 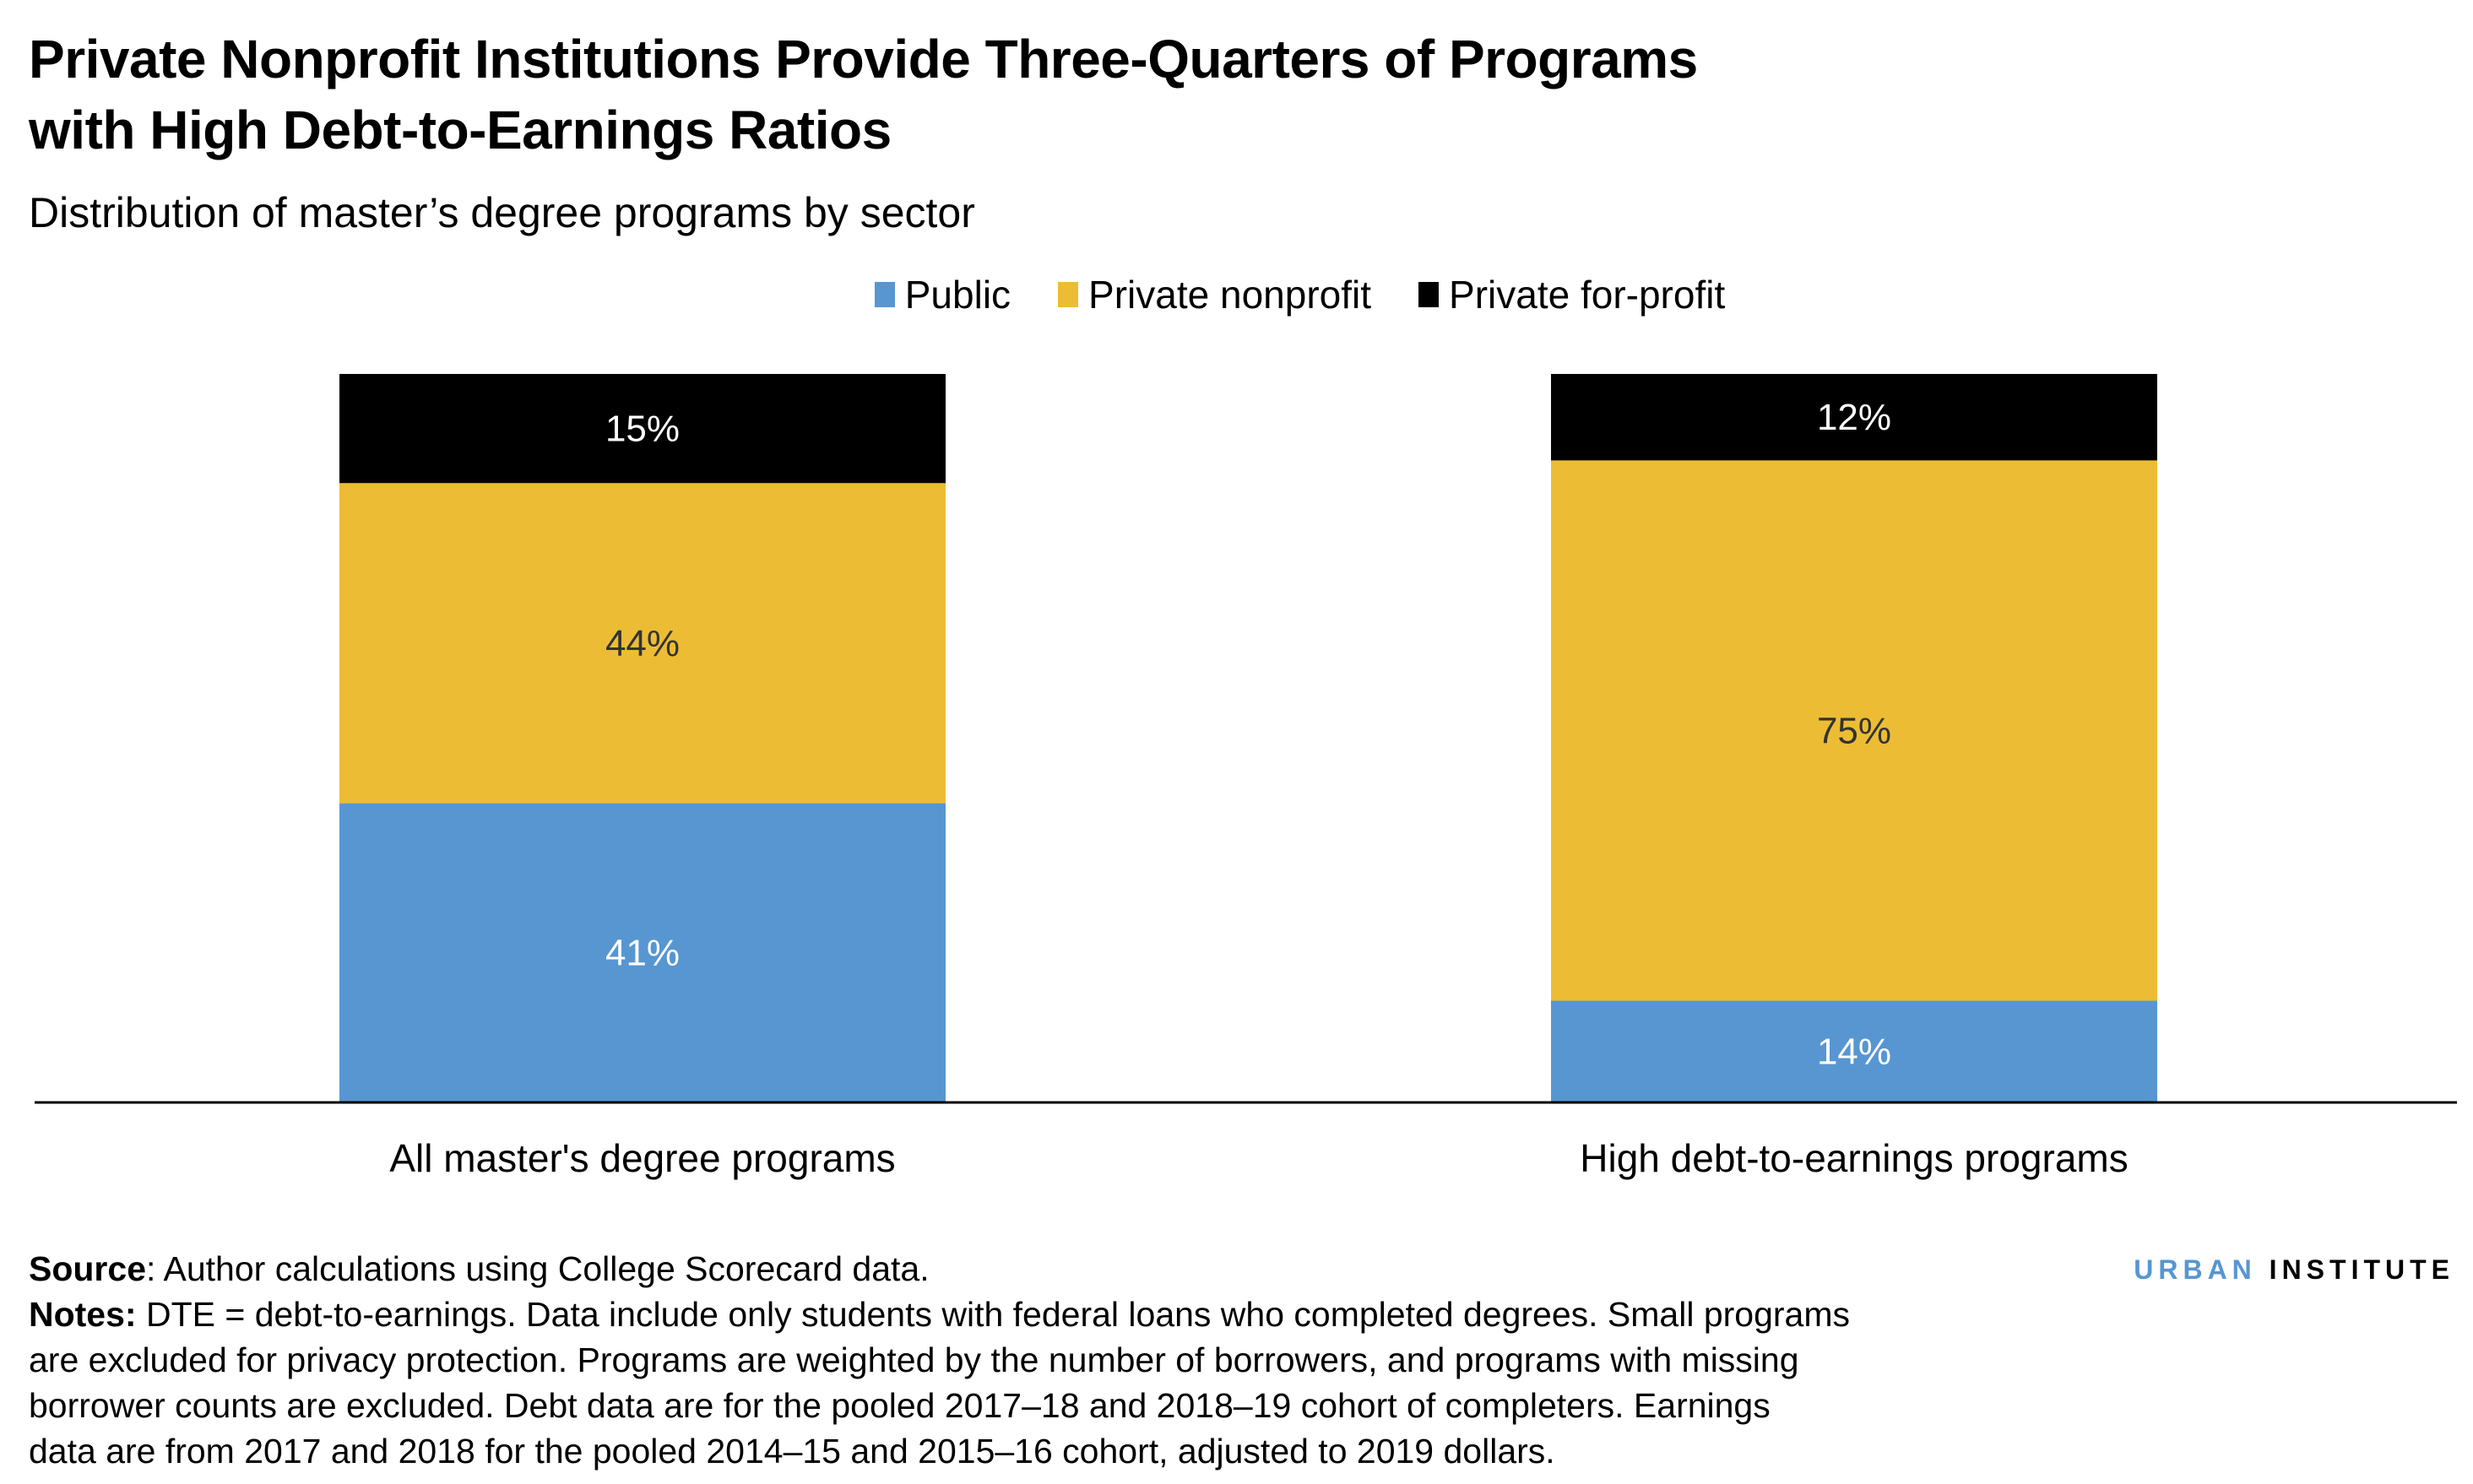 What do you see at coordinates (87, 1268) in the screenshot?
I see `source-label: Source` at bounding box center [87, 1268].